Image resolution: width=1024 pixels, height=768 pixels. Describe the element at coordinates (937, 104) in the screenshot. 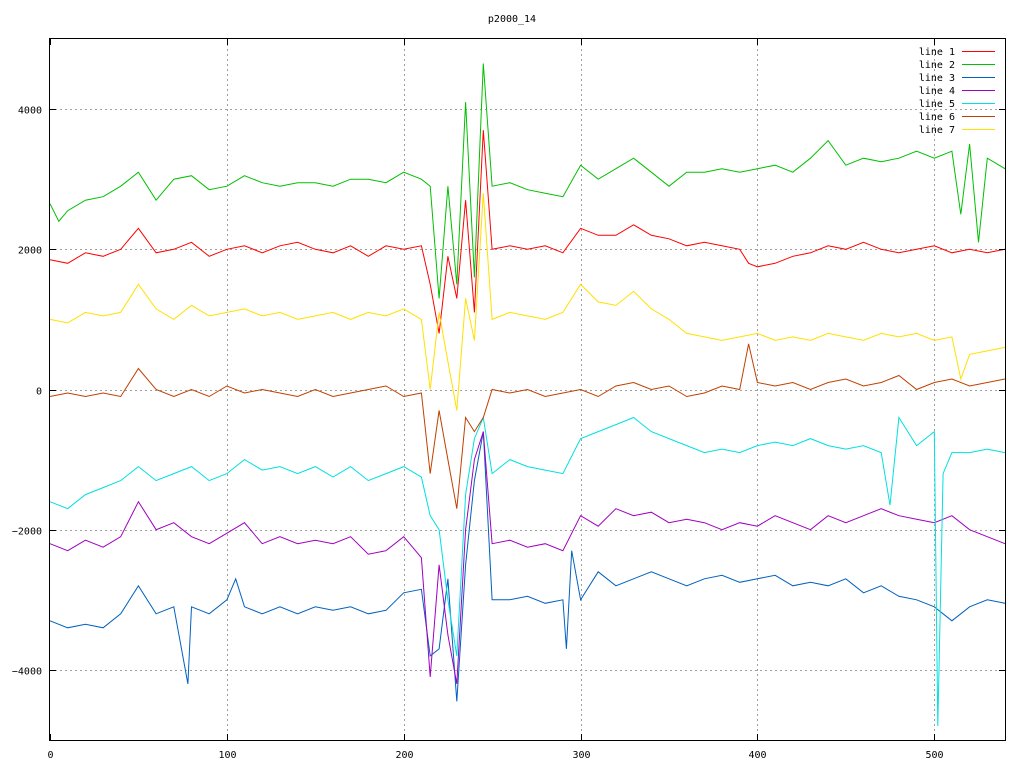

I see `legend-label: line 5` at that location.